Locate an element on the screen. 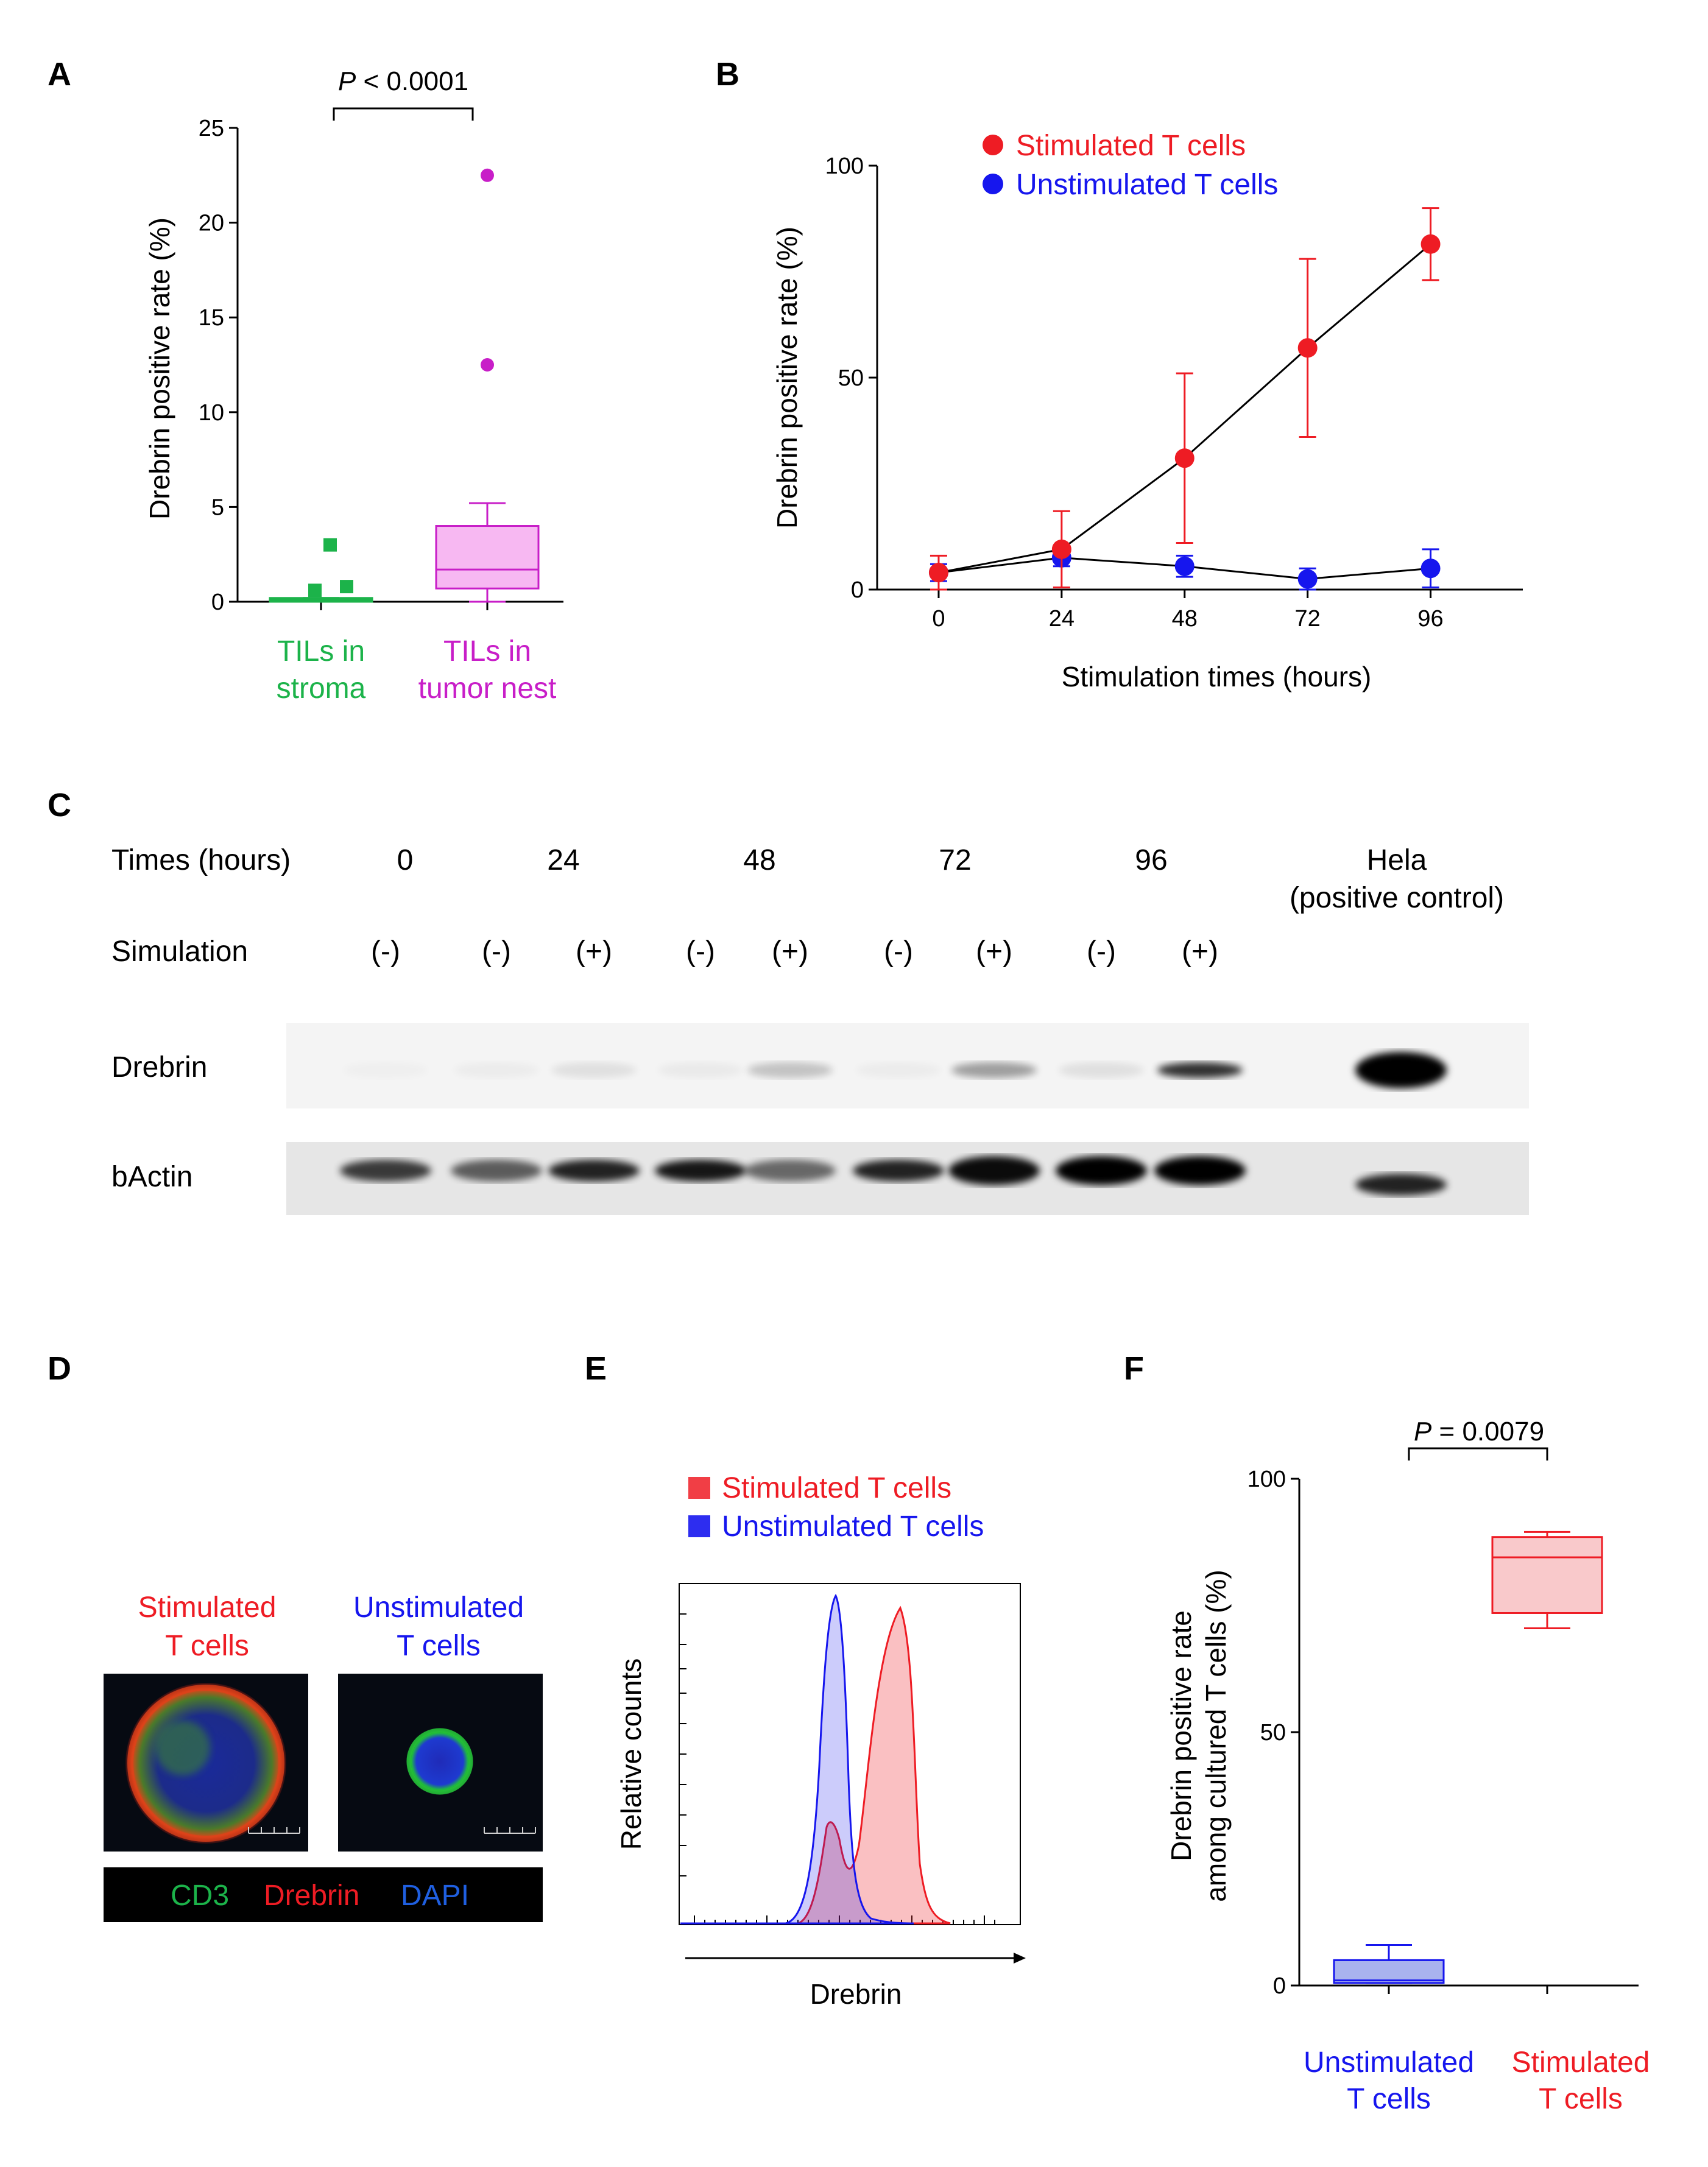  panel-a-pvalue: P < 0.0001 is located at coordinates (403, 81).